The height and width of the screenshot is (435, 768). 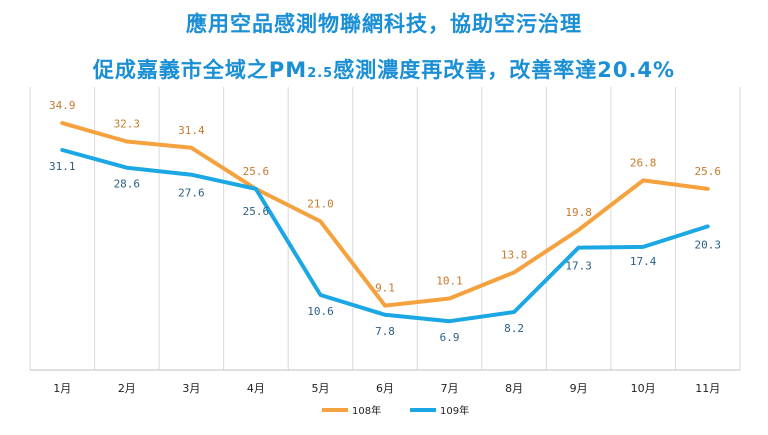 What do you see at coordinates (449, 281) in the screenshot?
I see `data-label: 10.1` at bounding box center [449, 281].